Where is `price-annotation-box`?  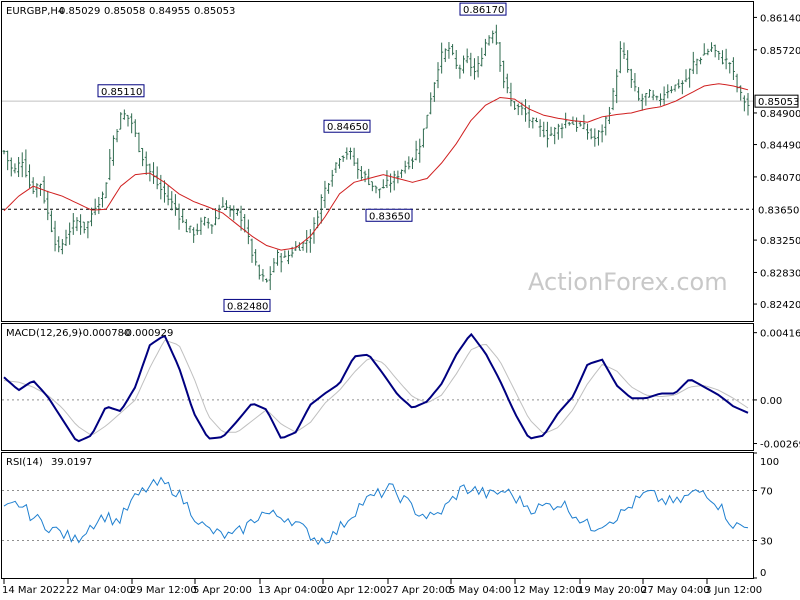 price-annotation-box is located at coordinates (347, 126).